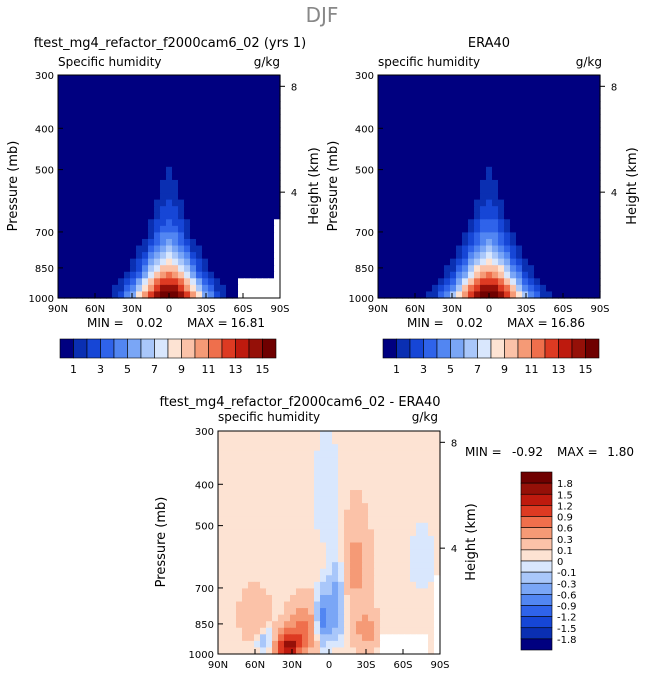  What do you see at coordinates (620, 452) in the screenshot?
I see `panel-diff-max-value: 1.80` at bounding box center [620, 452].